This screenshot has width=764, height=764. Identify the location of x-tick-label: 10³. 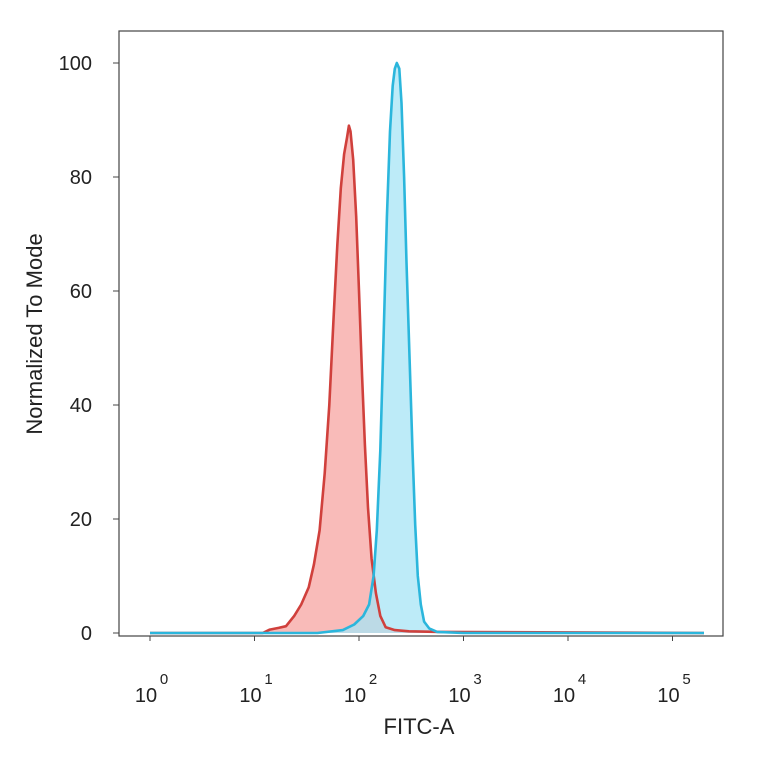
(464, 689).